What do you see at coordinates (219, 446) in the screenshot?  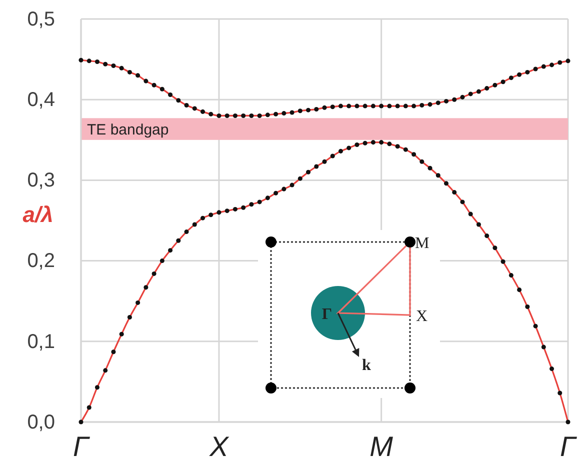 I see `x-tick-label: X` at bounding box center [219, 446].